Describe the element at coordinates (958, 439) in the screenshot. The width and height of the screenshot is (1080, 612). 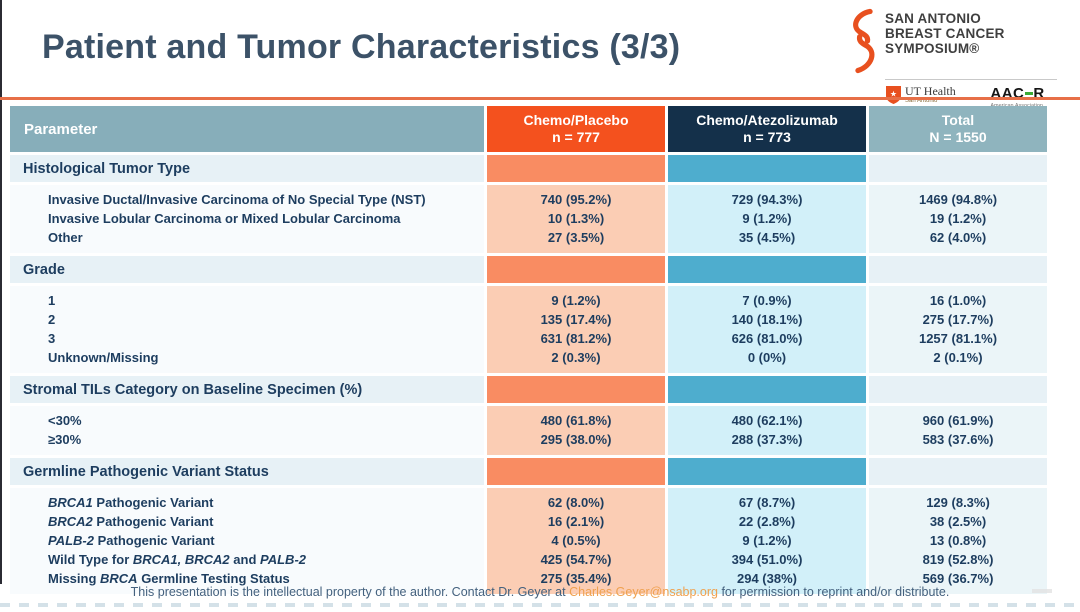
I see `cell-value: 583 (37.6%)` at that location.